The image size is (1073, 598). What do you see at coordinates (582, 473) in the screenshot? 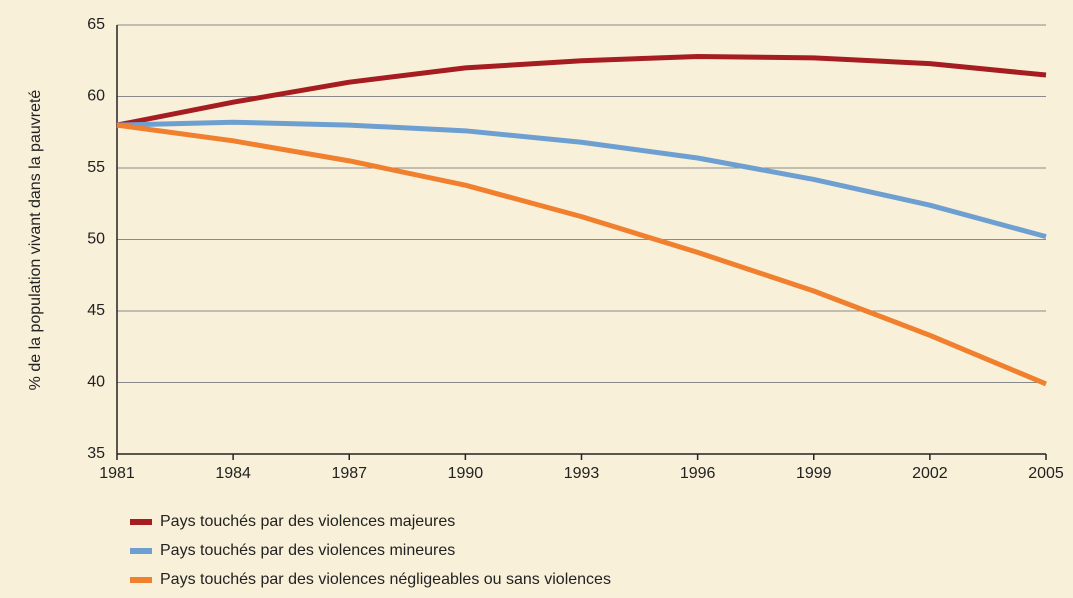
I see `x-tick-label: 1993` at bounding box center [582, 473].